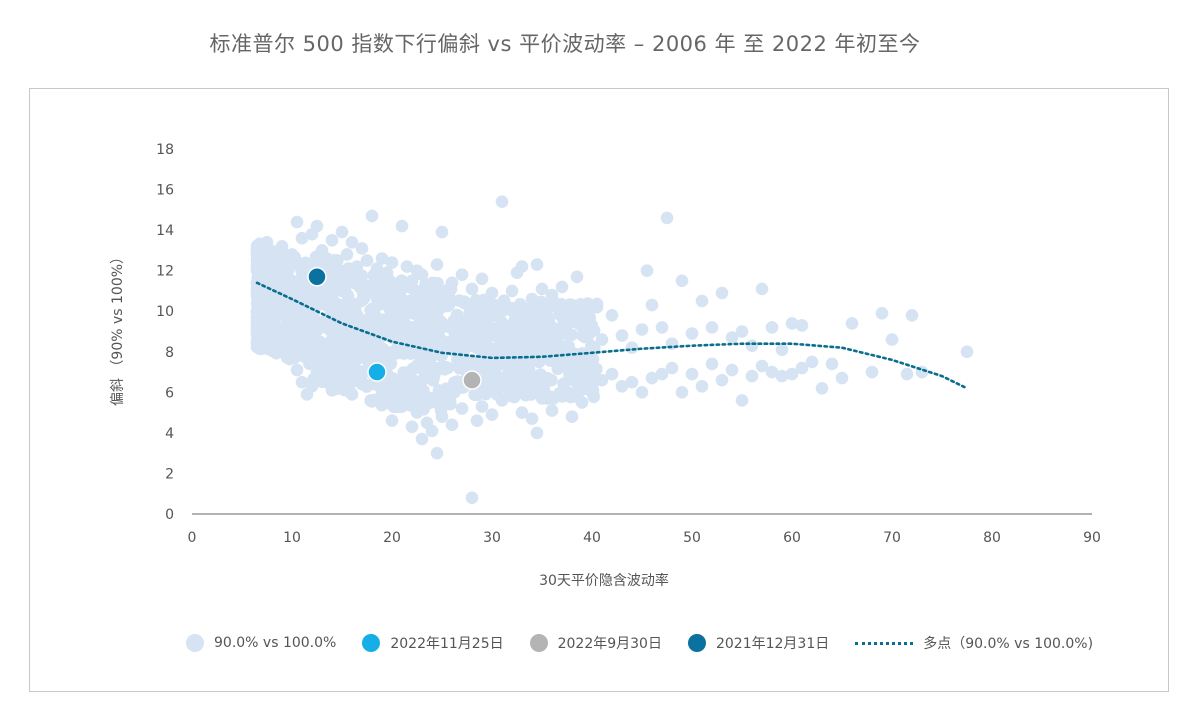 The image size is (1200, 723). Describe the element at coordinates (165, 272) in the screenshot. I see `y-tick-label: 12` at that location.